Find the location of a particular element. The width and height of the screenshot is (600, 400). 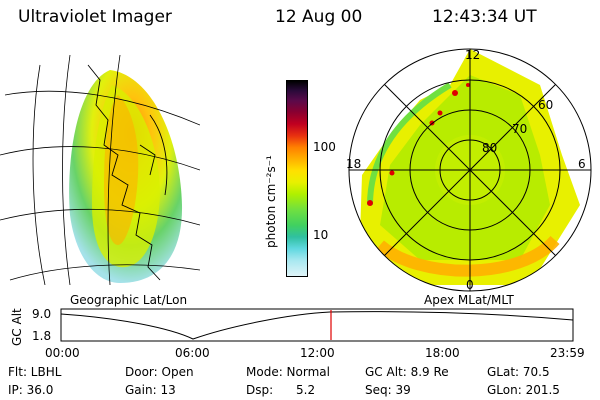

info-mode: Mode: Normal is located at coordinates (288, 372).